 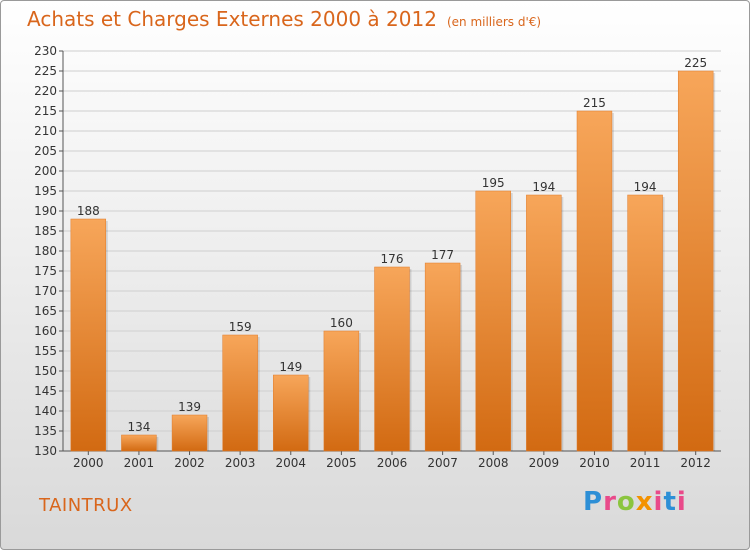 I want to click on bar-value-label: 177, so click(x=442, y=255).